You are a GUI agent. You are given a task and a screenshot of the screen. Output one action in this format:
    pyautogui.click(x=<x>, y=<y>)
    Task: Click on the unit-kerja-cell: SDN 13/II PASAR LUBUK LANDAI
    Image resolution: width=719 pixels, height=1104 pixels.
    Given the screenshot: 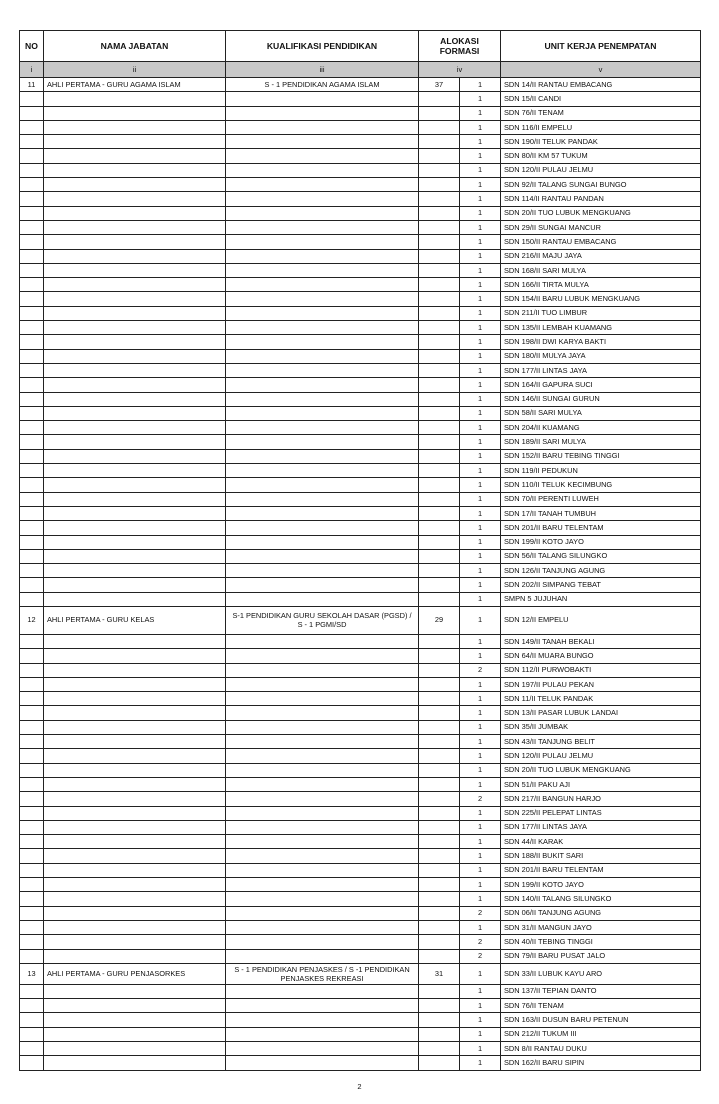 What is the action you would take?
    pyautogui.click(x=600, y=713)
    